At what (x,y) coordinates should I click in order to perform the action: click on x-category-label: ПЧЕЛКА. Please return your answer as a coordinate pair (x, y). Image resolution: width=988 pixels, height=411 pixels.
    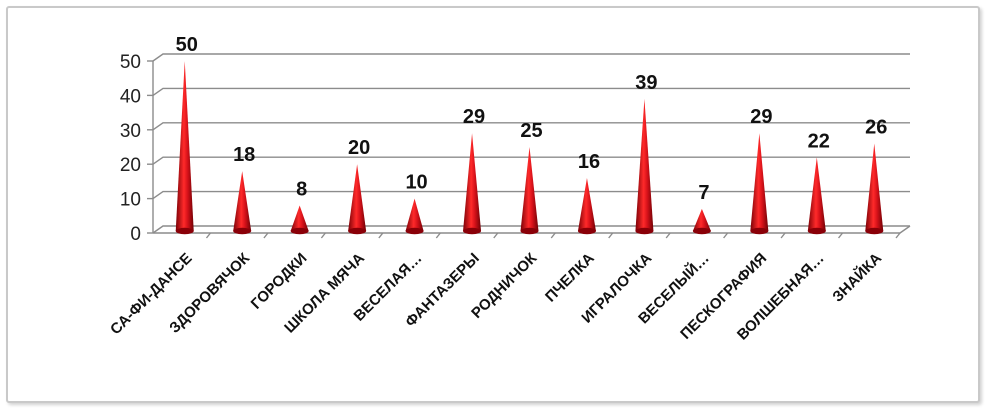
    Looking at the image, I should click on (570, 278).